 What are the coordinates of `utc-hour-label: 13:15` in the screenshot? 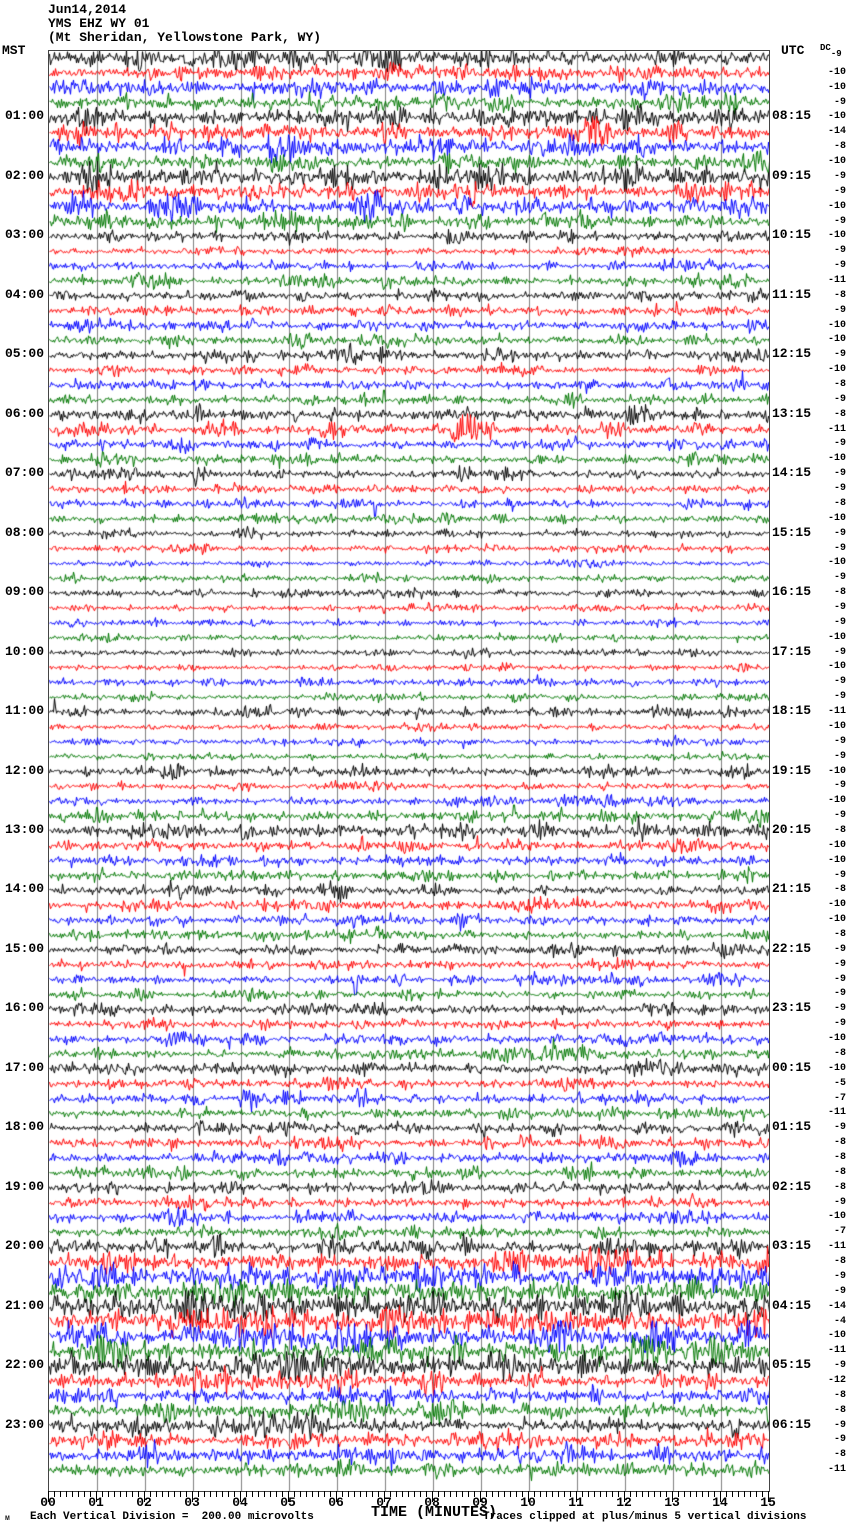 It's located at (792, 413).